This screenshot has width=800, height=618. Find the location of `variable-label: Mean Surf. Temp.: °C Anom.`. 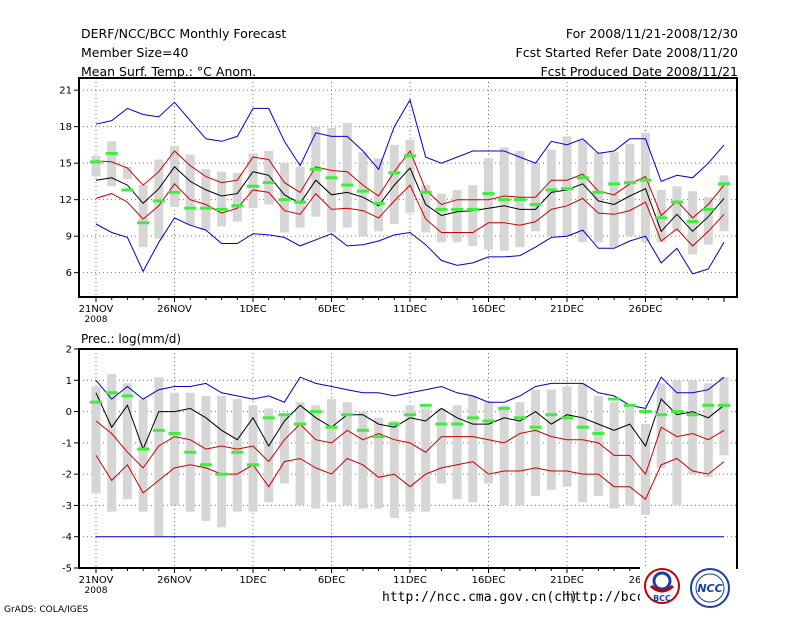

variable-label: Mean Surf. Temp.: °C Anom. is located at coordinates (169, 71).